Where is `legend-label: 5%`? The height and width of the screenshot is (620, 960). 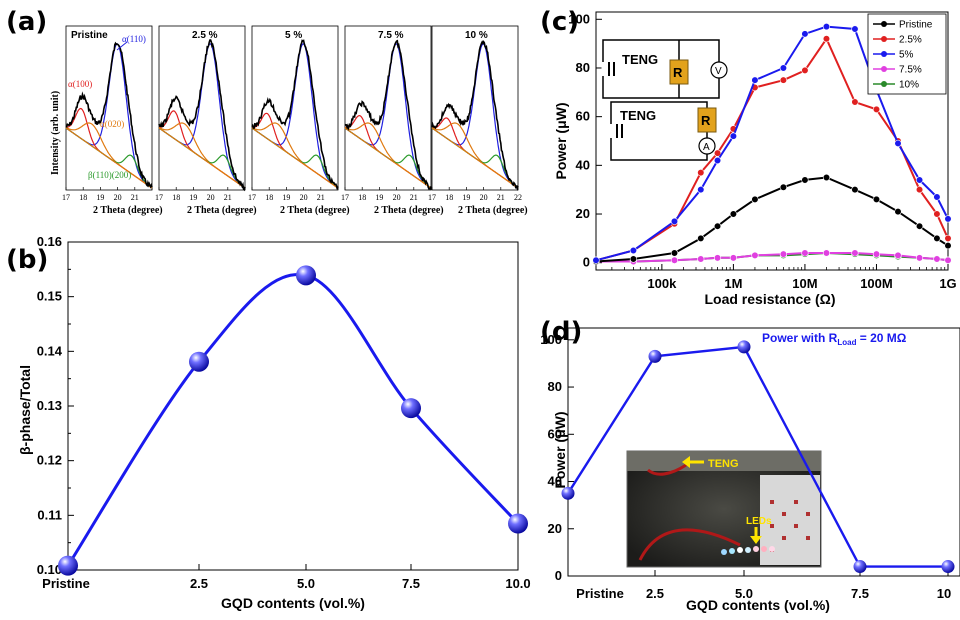 legend-label: 5% is located at coordinates (906, 55).